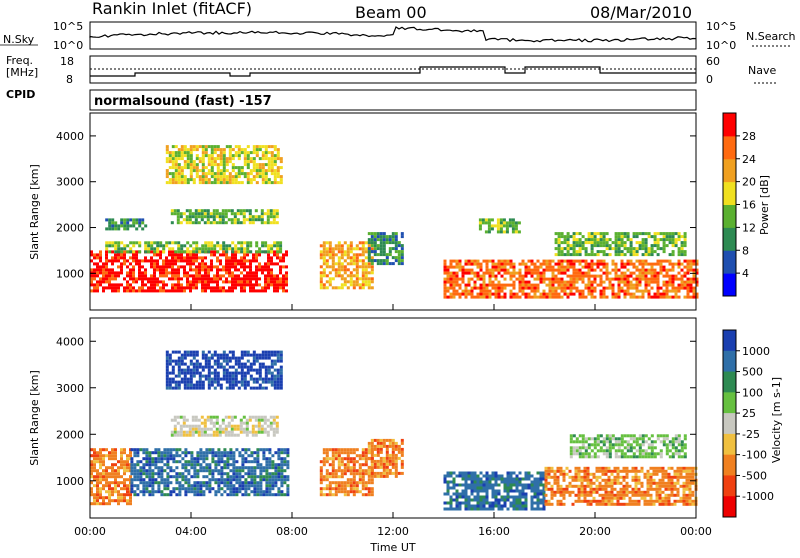 Image resolution: width=800 pixels, height=558 pixels. Describe the element at coordinates (69, 79) in the screenshot. I see `freq-left-bottom-tick: 8` at that location.